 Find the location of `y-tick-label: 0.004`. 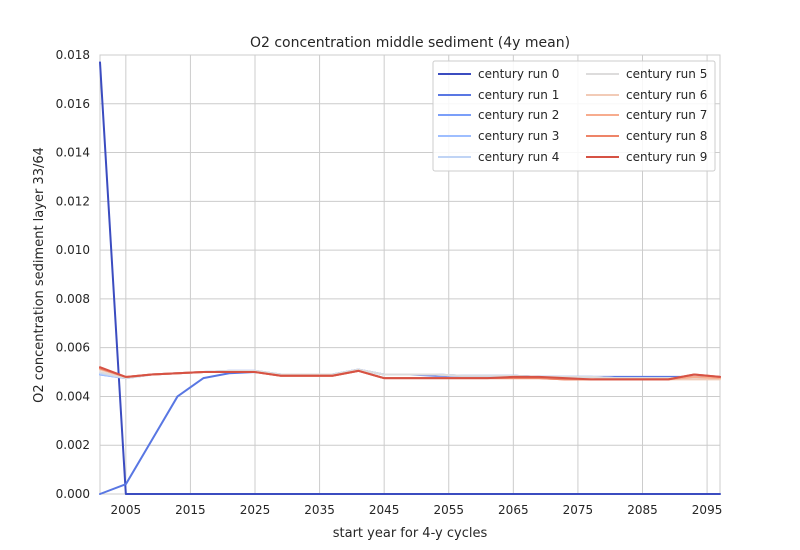

y-tick-label: 0.004 is located at coordinates (73, 396).